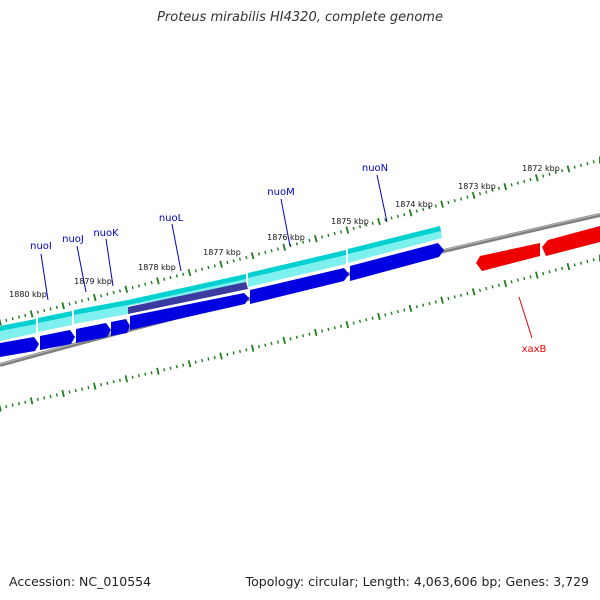  What do you see at coordinates (222, 252) in the screenshot?
I see `kbp-label: 1877 kbp` at bounding box center [222, 252].